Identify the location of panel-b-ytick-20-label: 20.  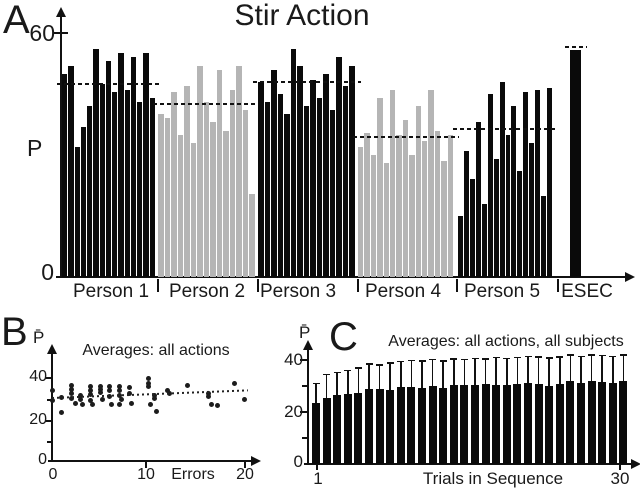
(38, 419).